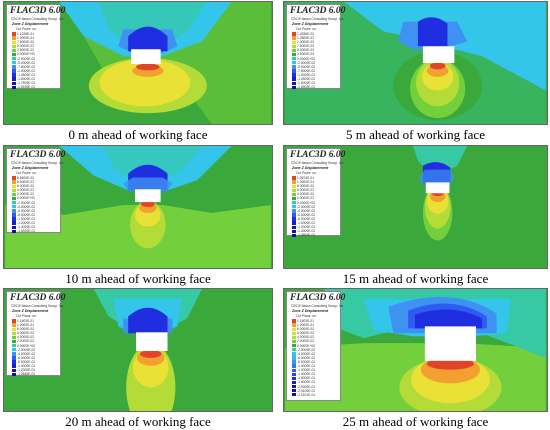 The width and height of the screenshot is (550, 430). I want to click on legend-value: -1.8000E-01, so click(306, 382).